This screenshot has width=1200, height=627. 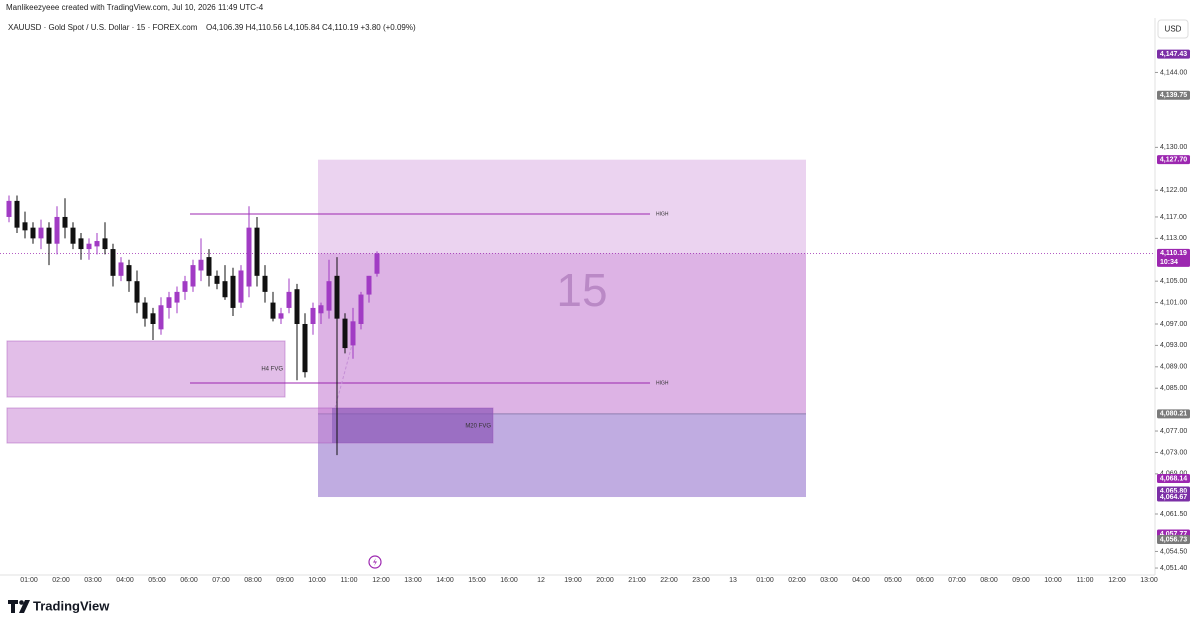 What do you see at coordinates (1173, 160) in the screenshot?
I see `price-badge-label: 4,127.70` at bounding box center [1173, 160].